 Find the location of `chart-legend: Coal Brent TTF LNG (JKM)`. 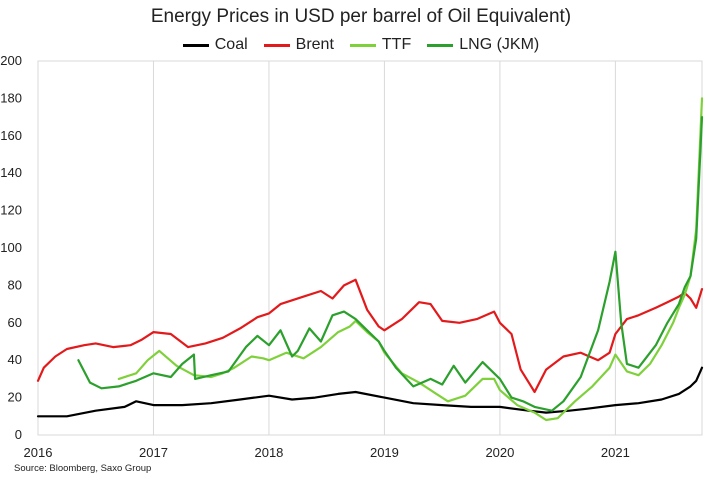

chart-legend: Coal Brent TTF LNG (JKM) is located at coordinates (361, 45).